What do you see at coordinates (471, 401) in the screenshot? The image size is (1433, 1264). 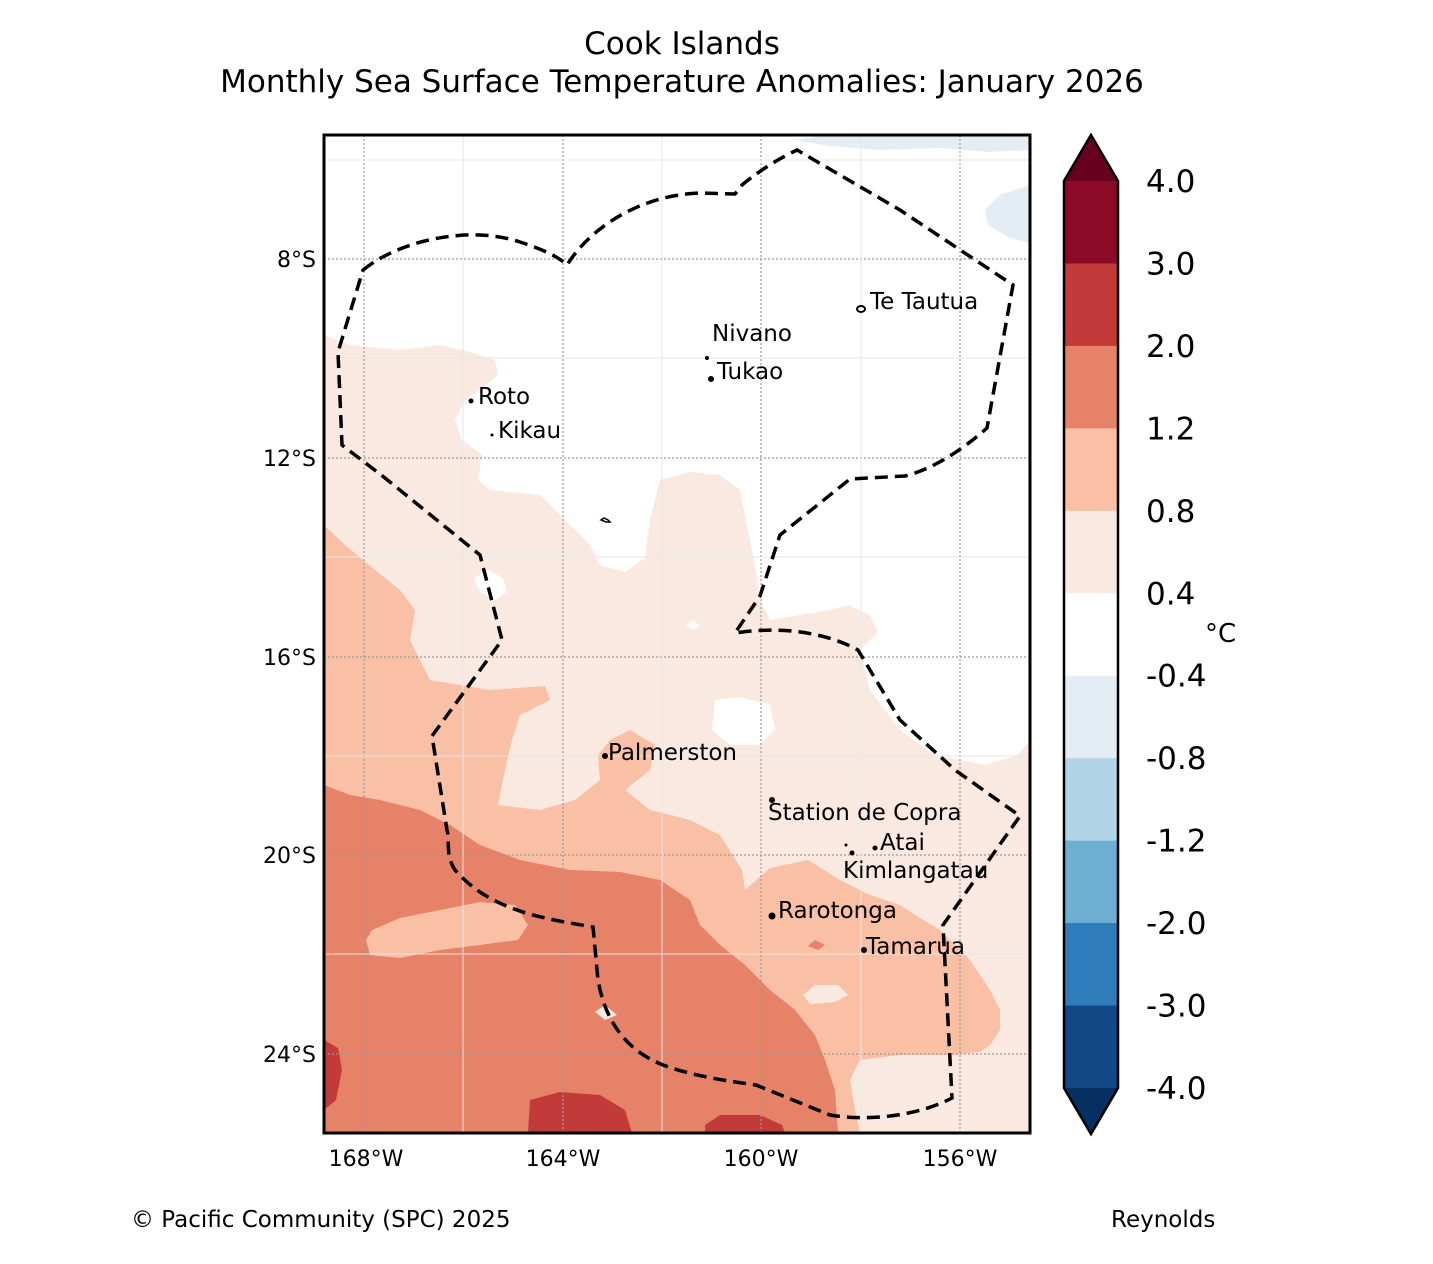 I see `island-roto` at bounding box center [471, 401].